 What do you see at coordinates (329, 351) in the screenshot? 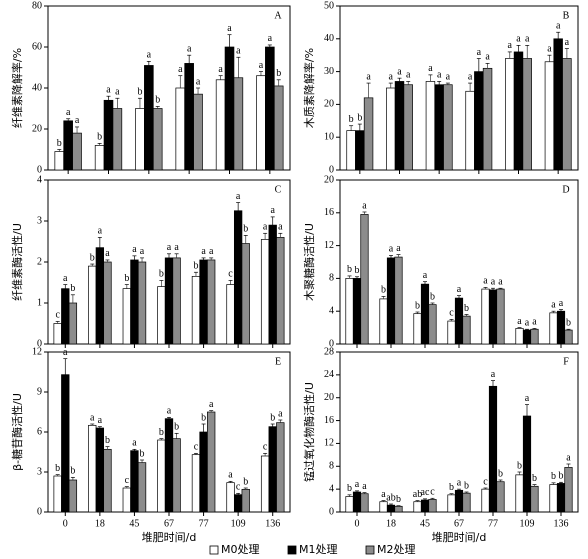
I see `y-tick-label: 28` at bounding box center [329, 351].